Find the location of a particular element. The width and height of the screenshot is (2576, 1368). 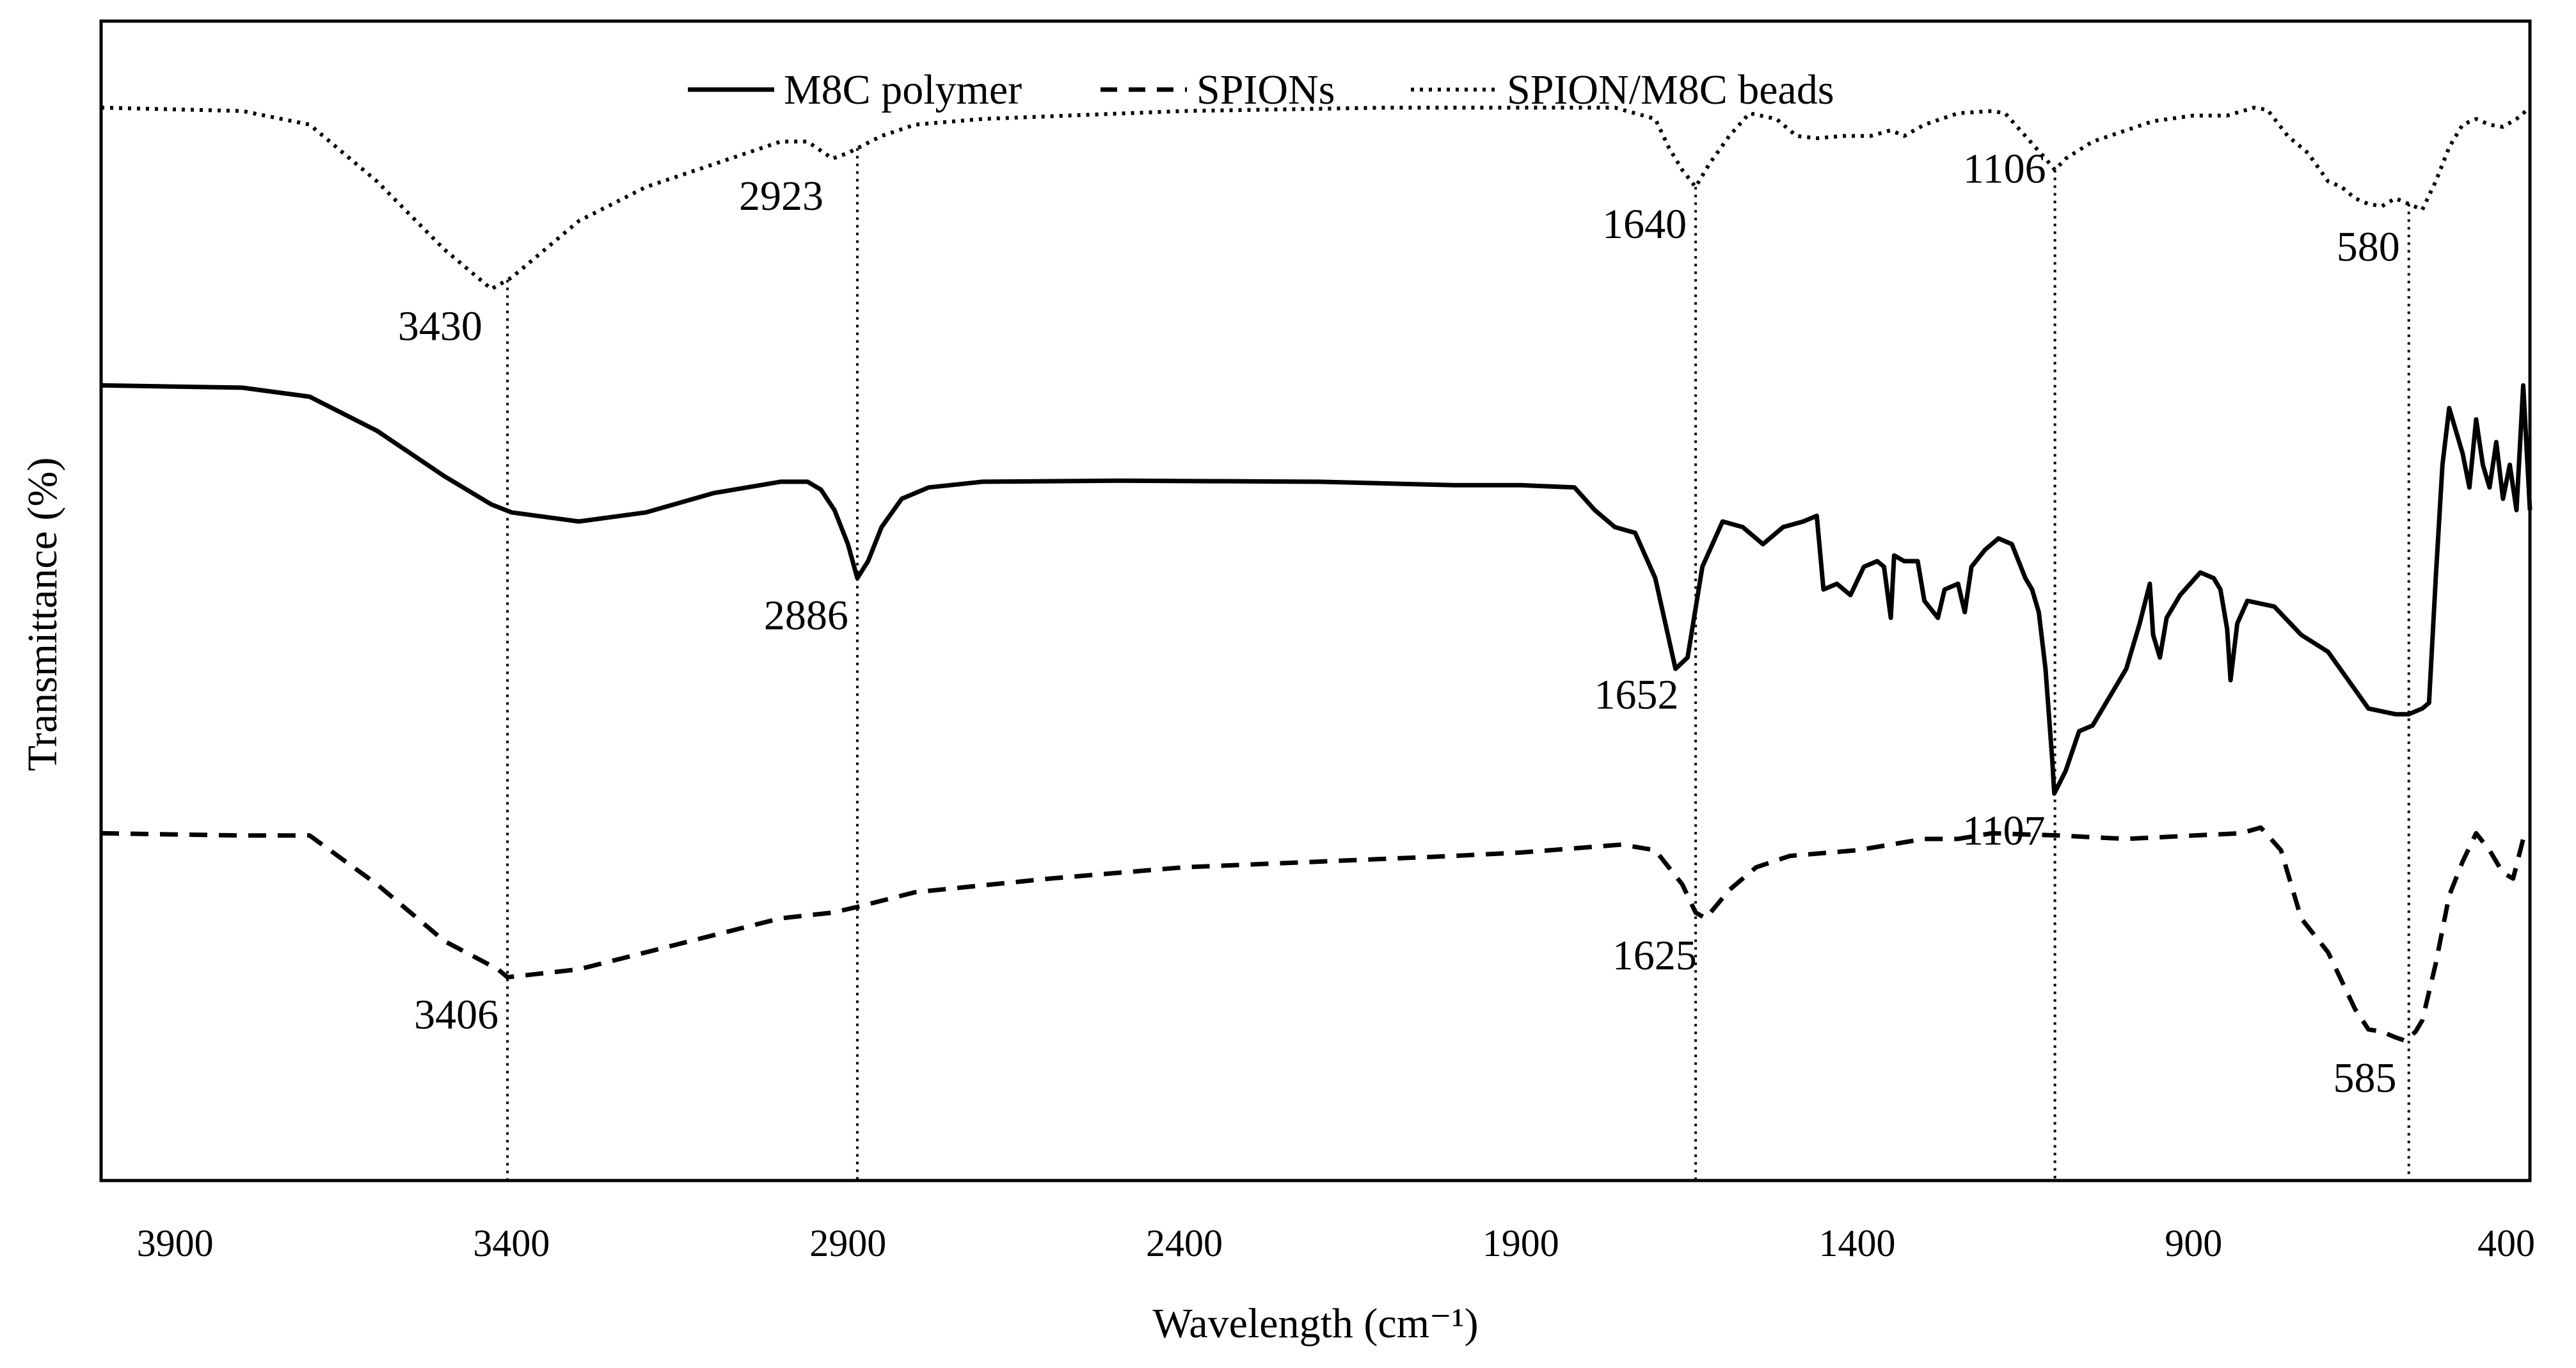

peak-label: 1652 is located at coordinates (1636, 695).